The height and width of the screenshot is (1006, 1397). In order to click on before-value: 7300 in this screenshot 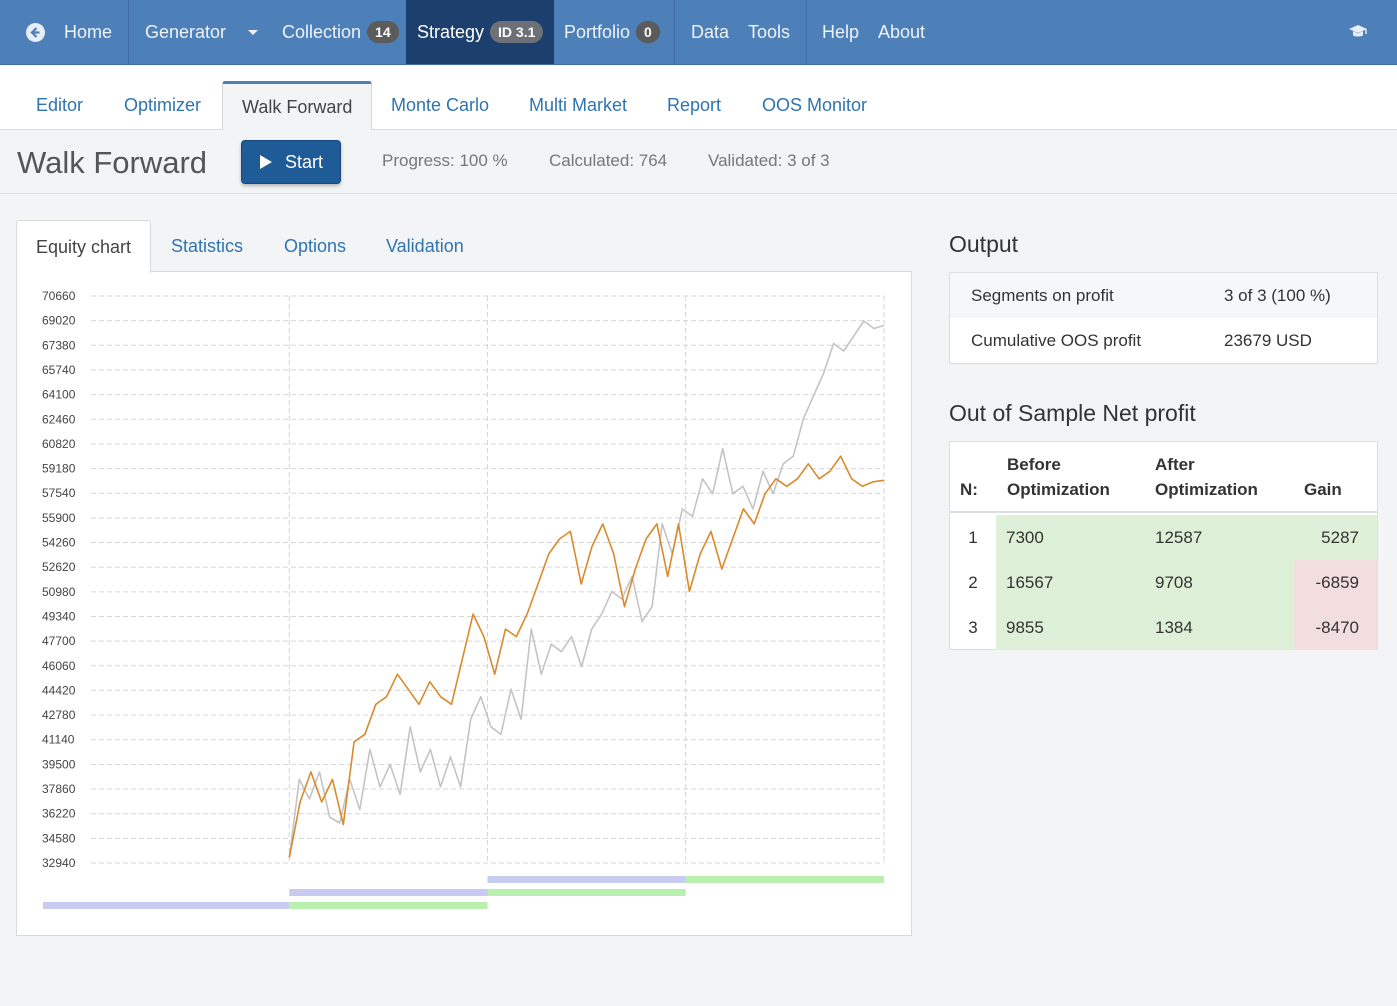, I will do `click(1070, 537)`.